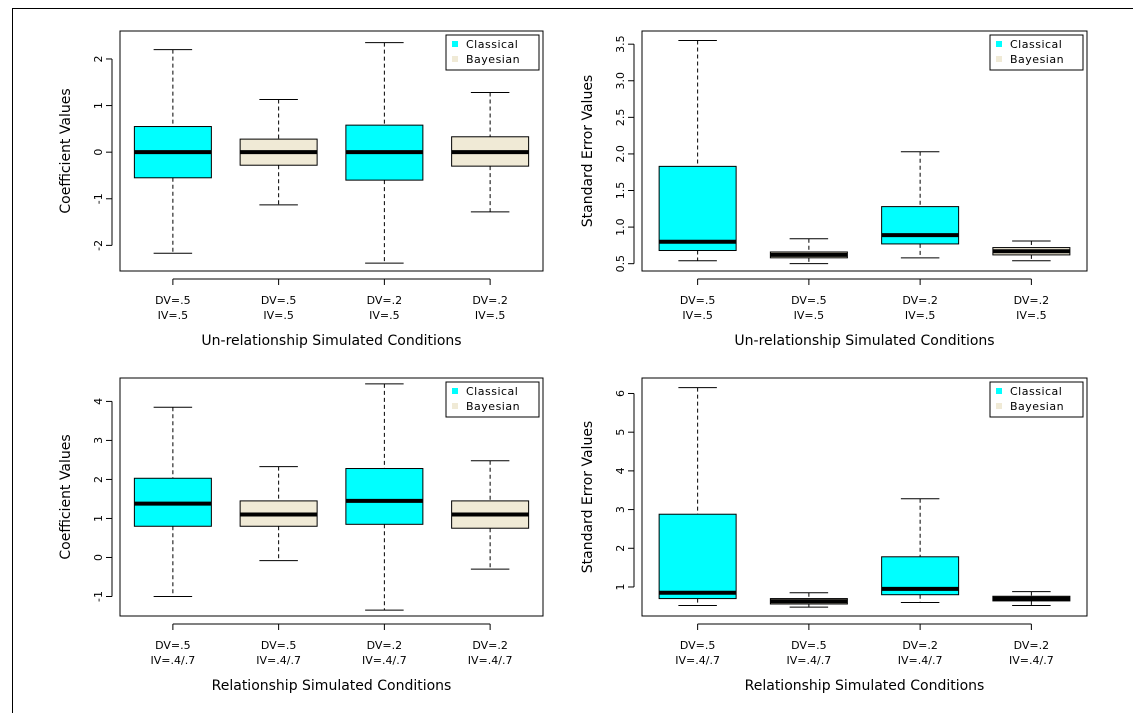 This screenshot has width=1135, height=715. What do you see at coordinates (620, 432) in the screenshot?
I see `y-tick-label: 5` at bounding box center [620, 432].